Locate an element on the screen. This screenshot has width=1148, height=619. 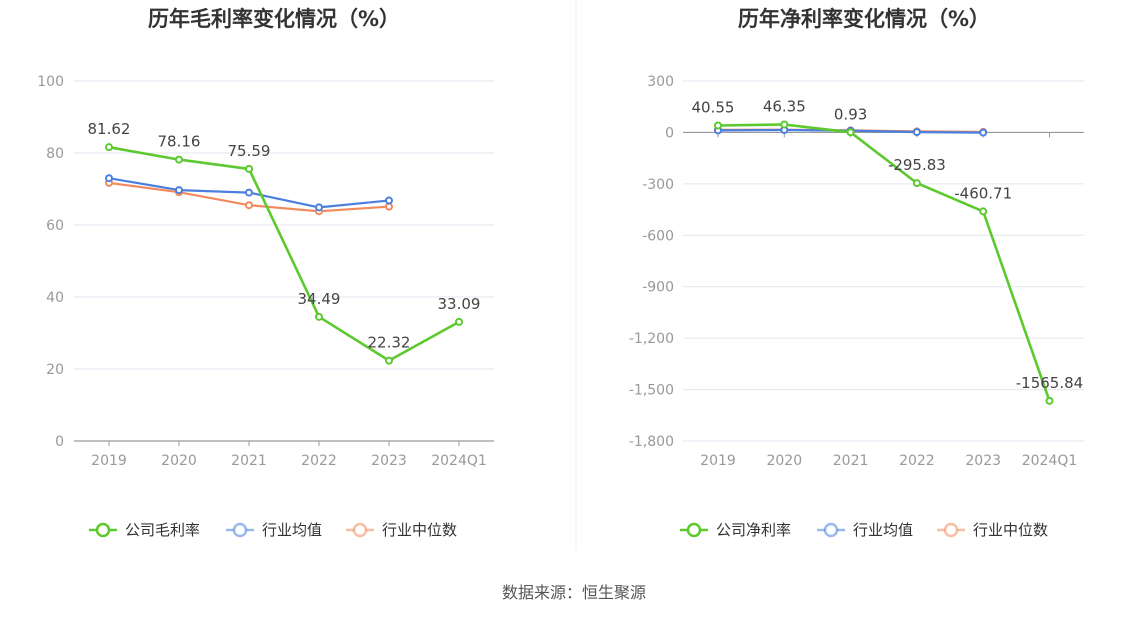
legend-label: 公司净利率 is located at coordinates (753, 530).